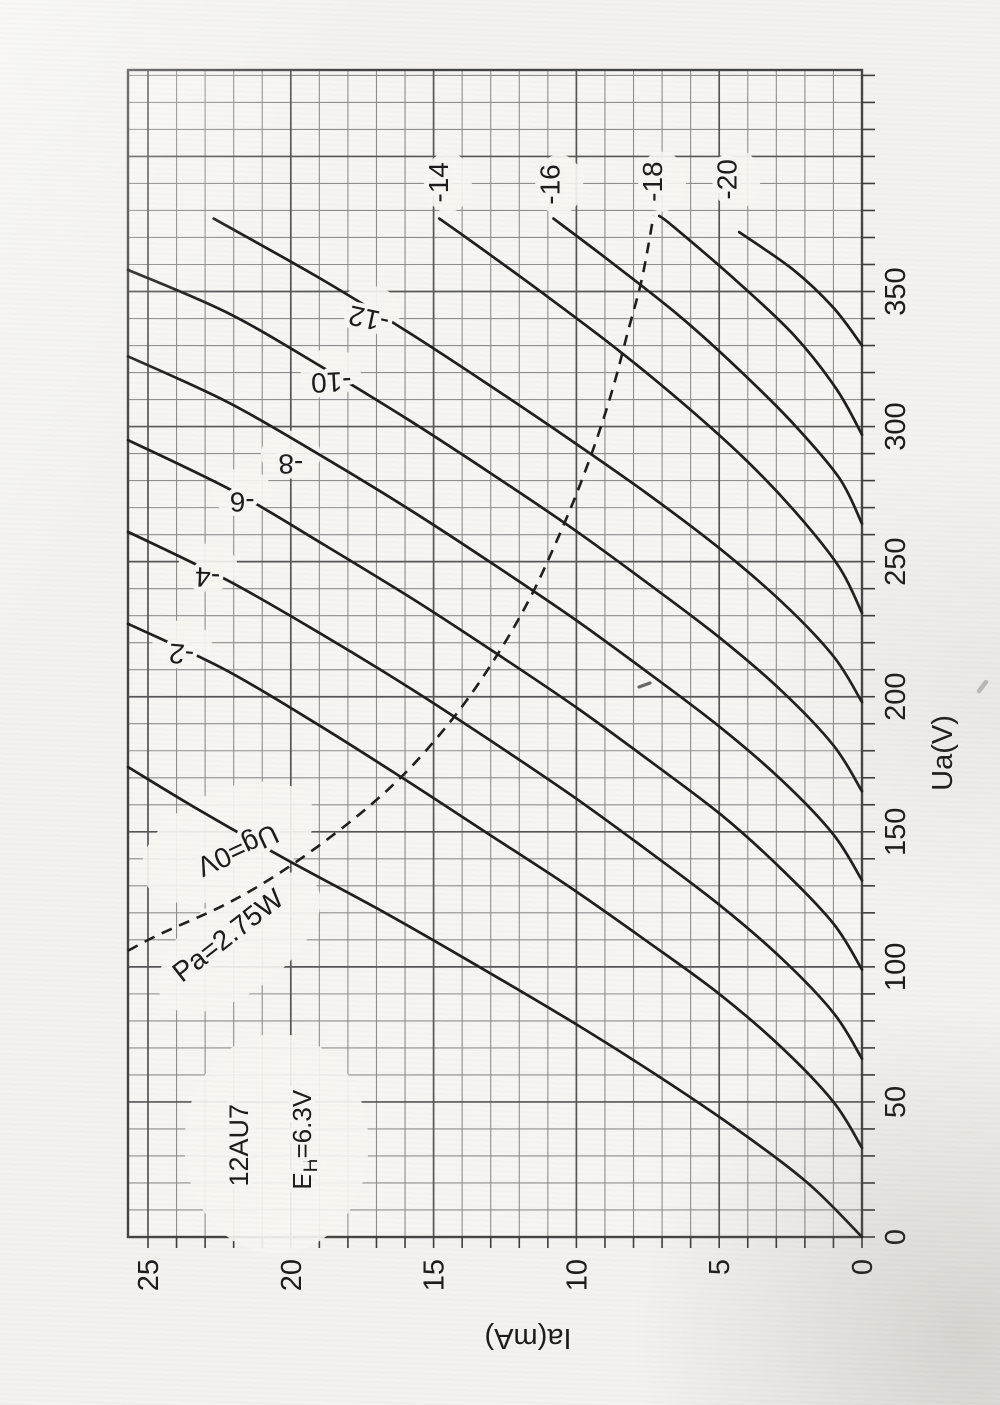 The height and width of the screenshot is (1405, 1000). I want to click on y-tick-label-20: 20, so click(292, 1275).